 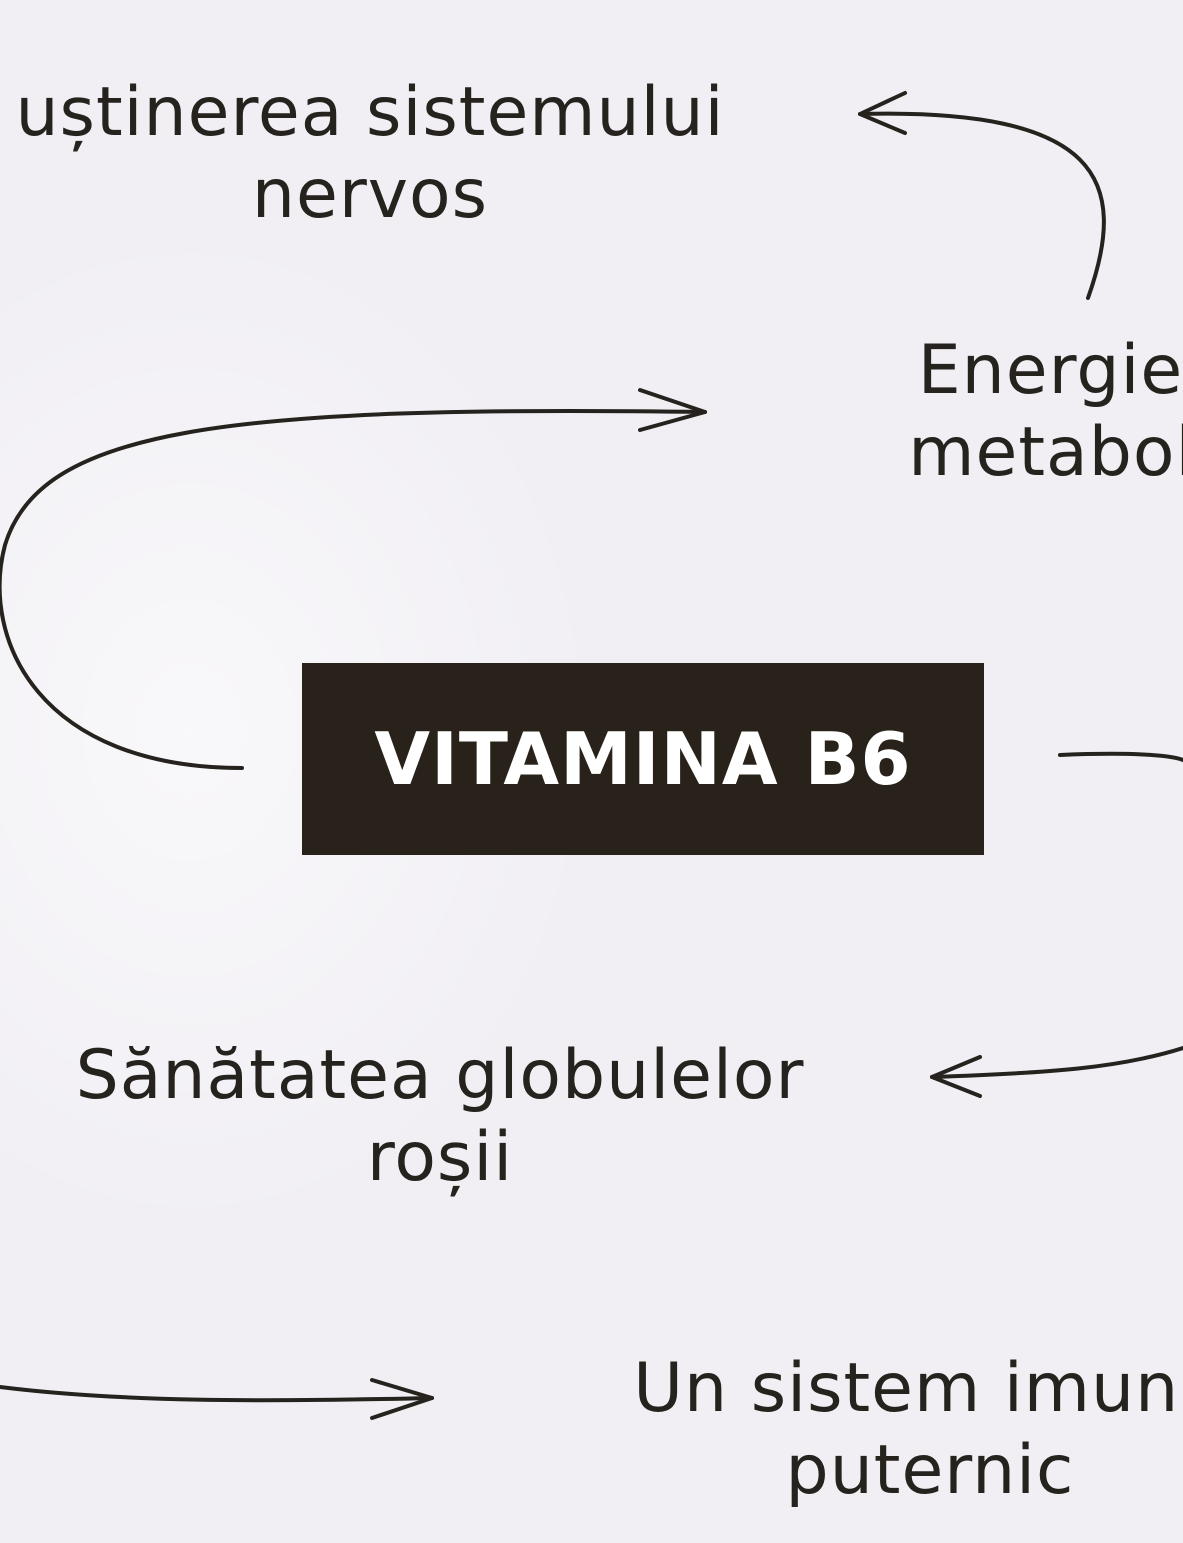 What do you see at coordinates (217, 1394) in the screenshot?
I see `arrow-to-immune` at bounding box center [217, 1394].